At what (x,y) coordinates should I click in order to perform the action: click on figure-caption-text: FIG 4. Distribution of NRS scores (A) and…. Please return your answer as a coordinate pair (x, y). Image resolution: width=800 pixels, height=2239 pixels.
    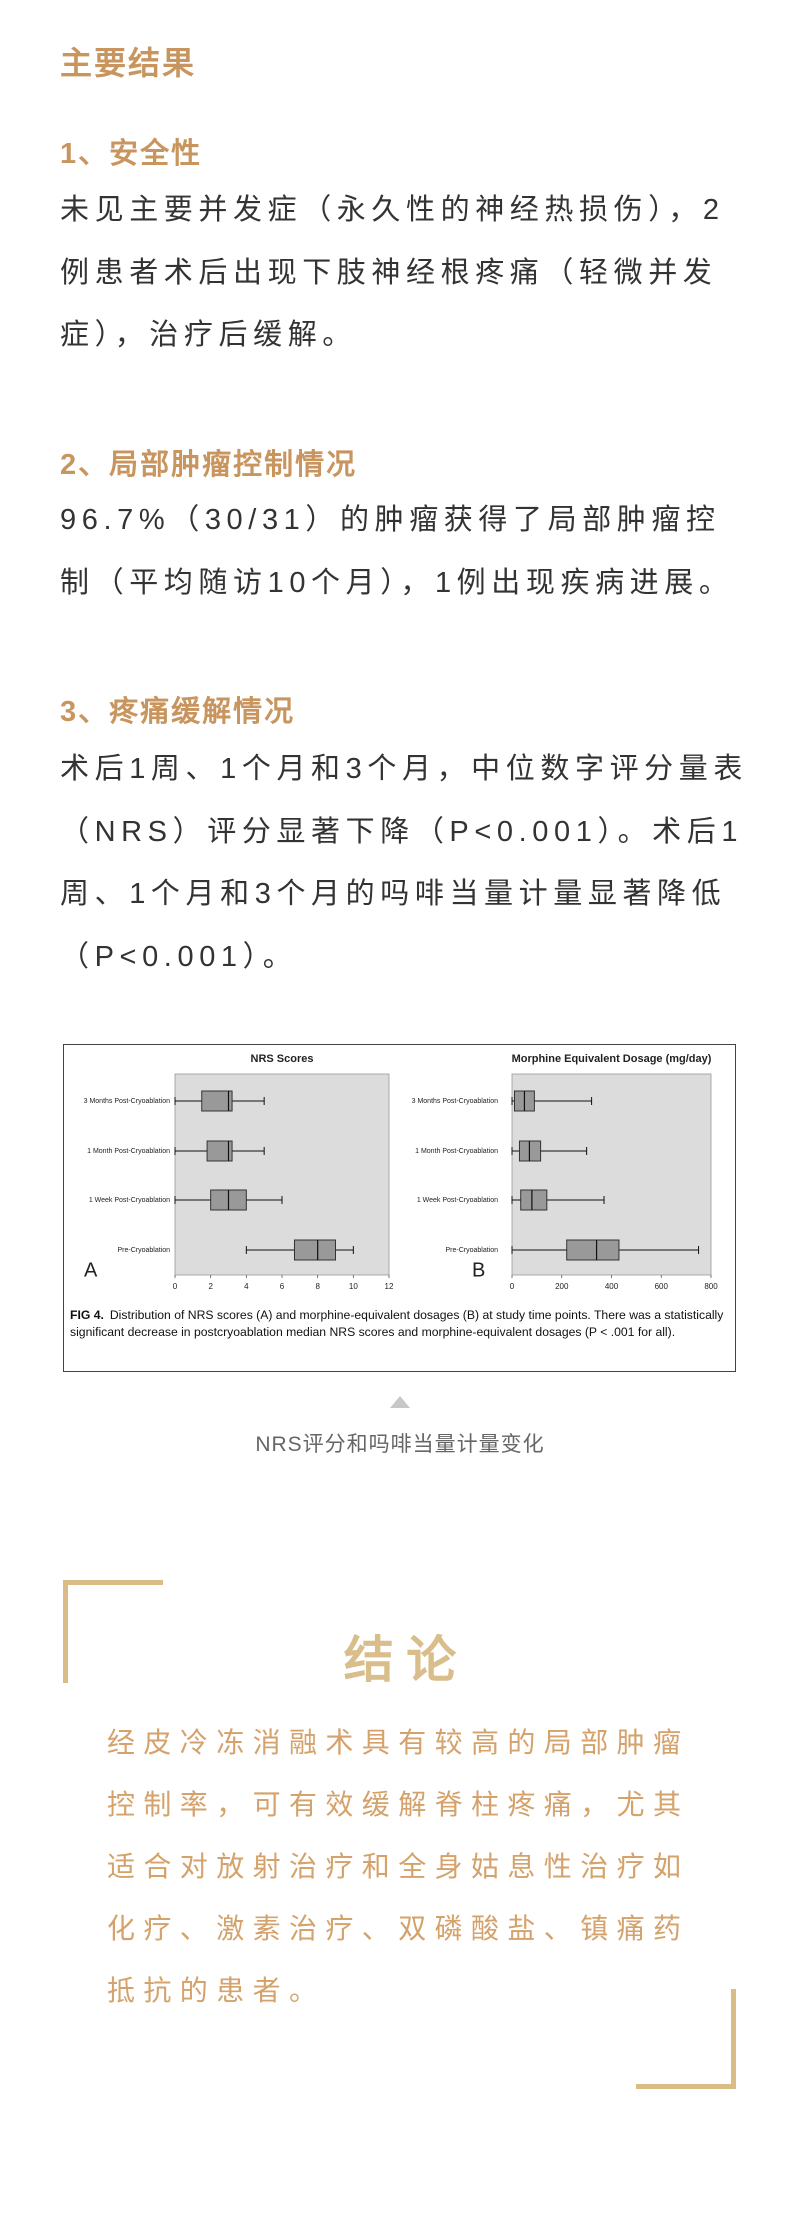
    Looking at the image, I should click on (400, 1324).